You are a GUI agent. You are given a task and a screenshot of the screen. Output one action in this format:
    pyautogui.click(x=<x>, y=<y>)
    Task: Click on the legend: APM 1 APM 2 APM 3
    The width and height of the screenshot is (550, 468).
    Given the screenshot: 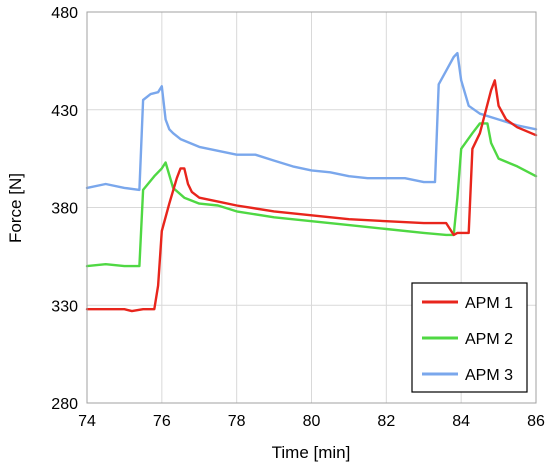 What is the action you would take?
    pyautogui.click(x=469, y=337)
    